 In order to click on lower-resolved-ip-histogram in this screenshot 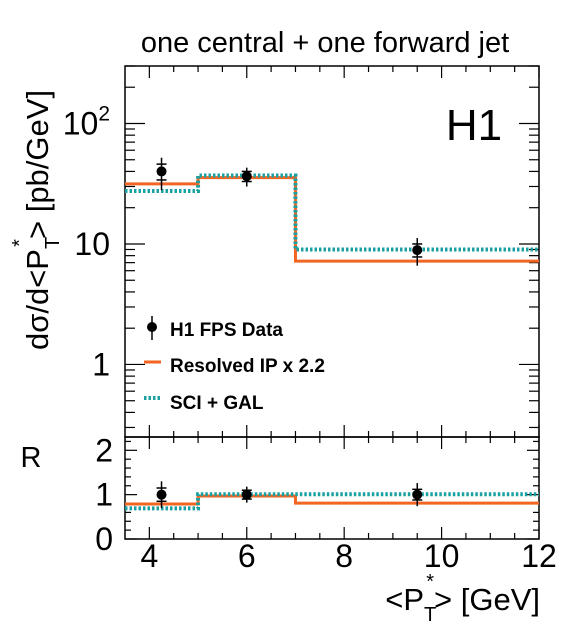, I will do `click(332, 500)`.